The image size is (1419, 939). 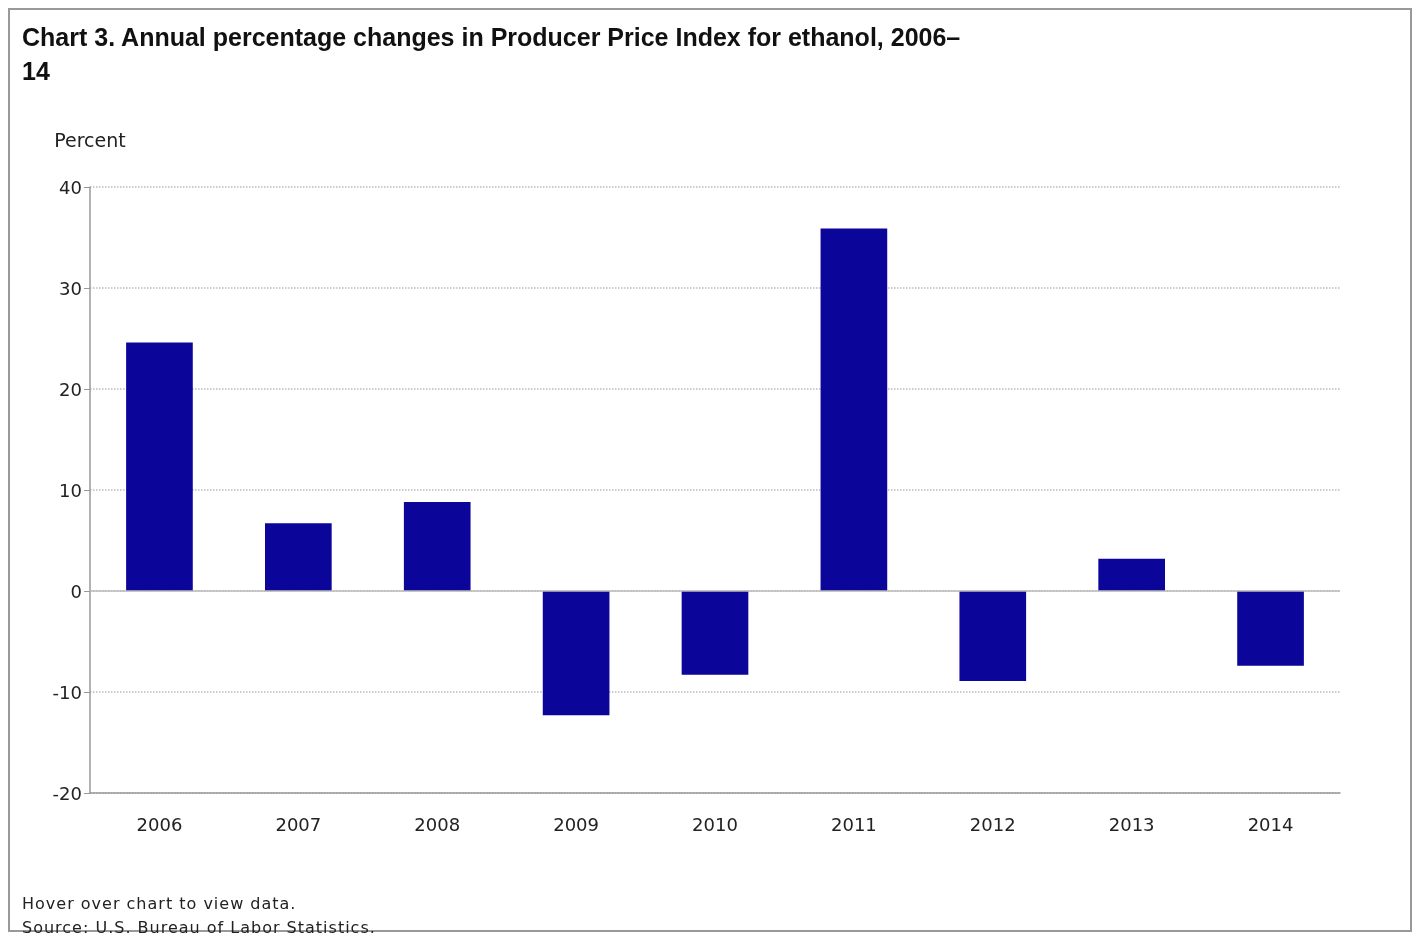 I want to click on x-tick-label: 2012, so click(x=992, y=824).